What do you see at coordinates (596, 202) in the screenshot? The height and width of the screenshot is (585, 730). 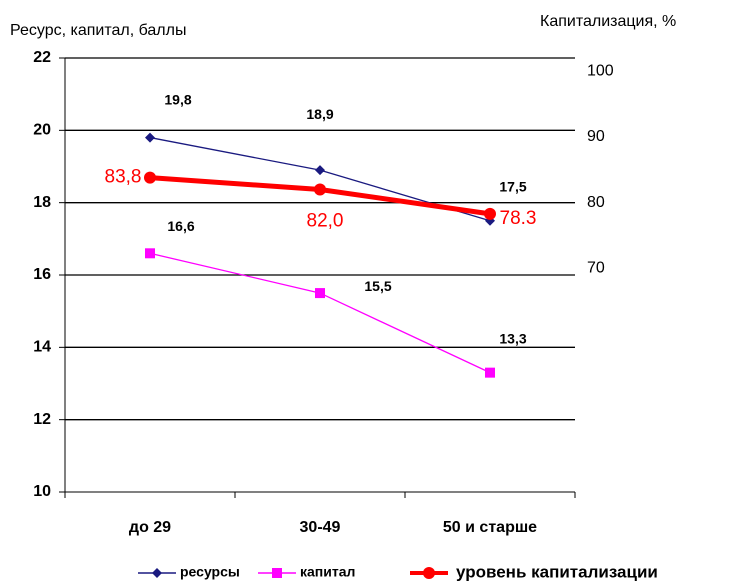 I see `y2-tick-label: 80` at bounding box center [596, 202].